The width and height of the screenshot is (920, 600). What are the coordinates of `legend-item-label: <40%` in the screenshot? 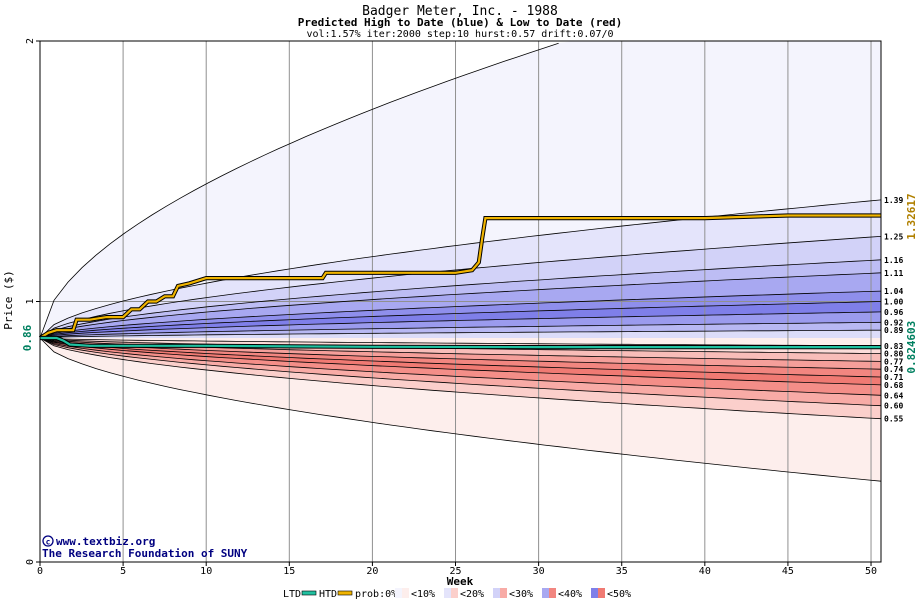 It's located at (570, 594).